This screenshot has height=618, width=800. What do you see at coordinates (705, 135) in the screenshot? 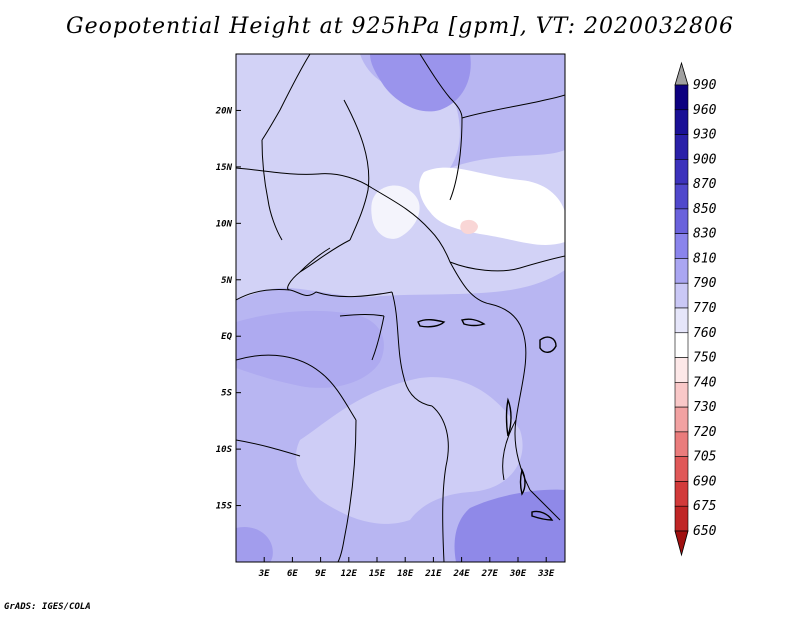
I see `colorbar-label: 930` at bounding box center [705, 135].